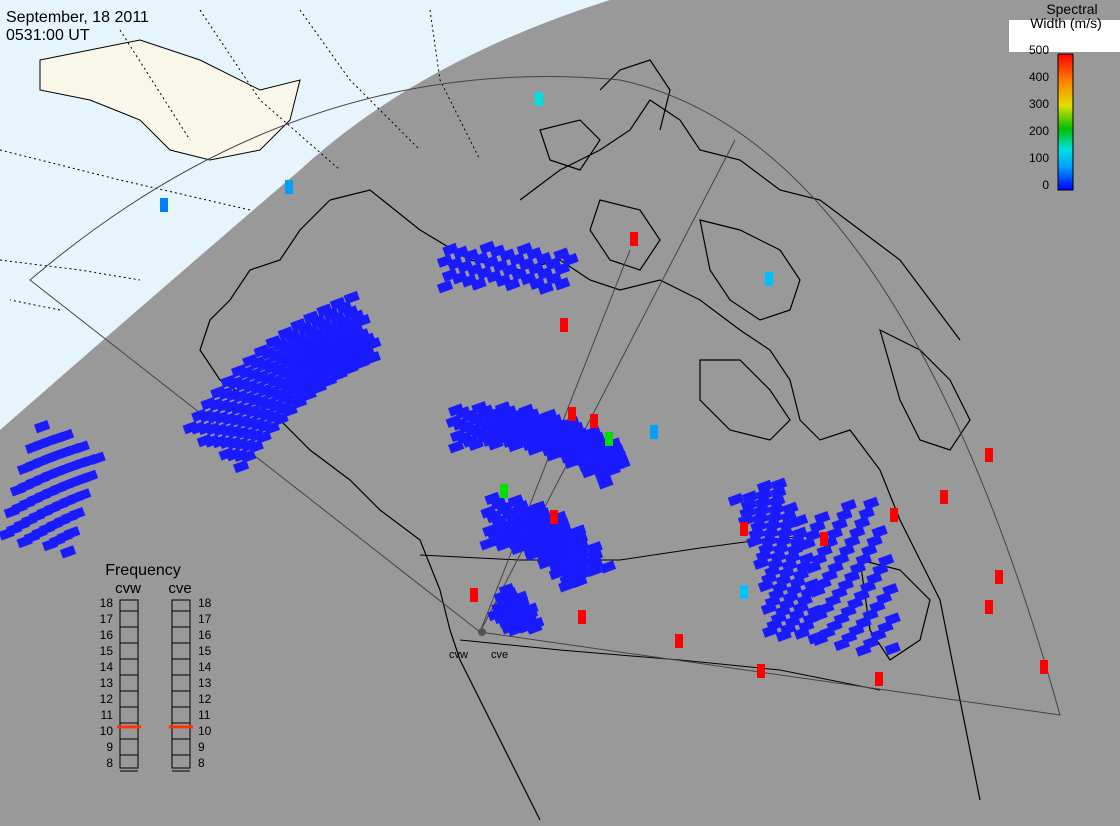 This screenshot has height=826, width=1120. What do you see at coordinates (129, 684) in the screenshot?
I see `frequency-column-cvw` at bounding box center [129, 684].